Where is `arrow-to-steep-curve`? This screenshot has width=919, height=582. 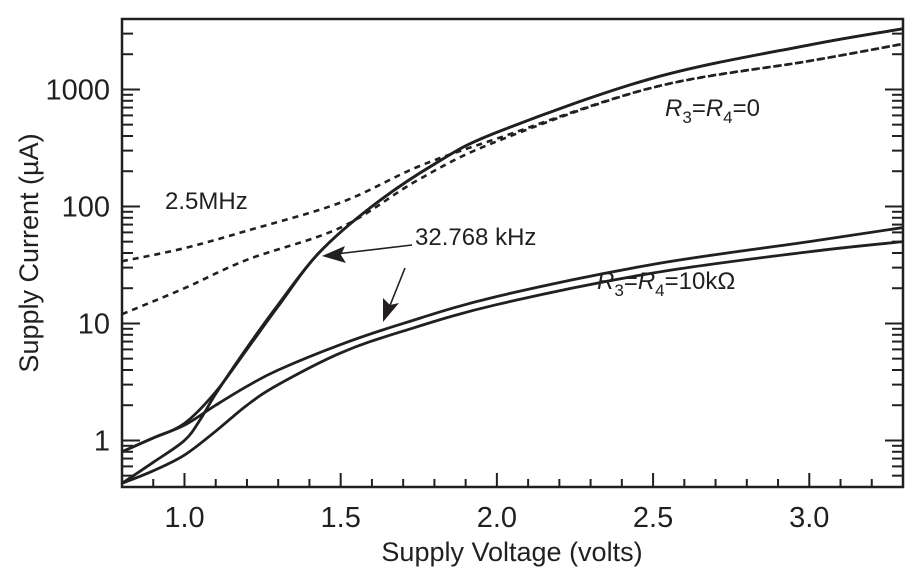
arrow-to-steep-curve is located at coordinates (367, 253).